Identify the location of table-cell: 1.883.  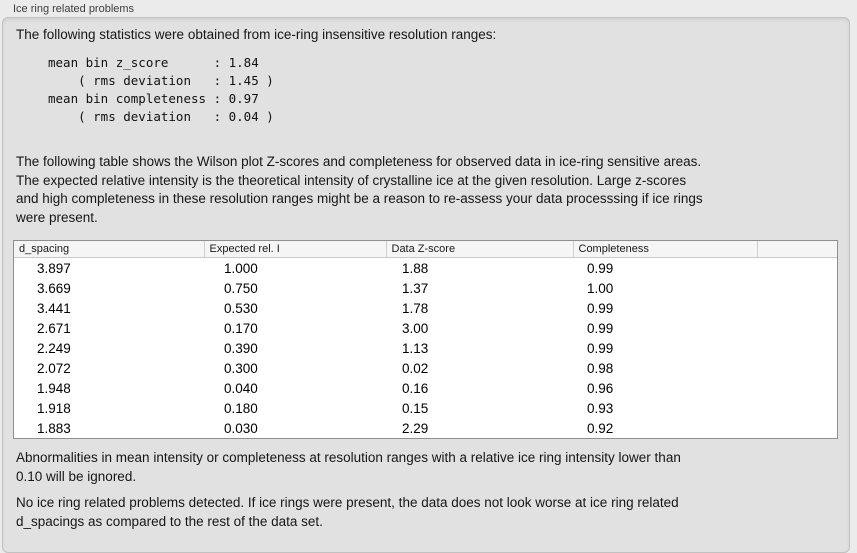
(54, 428).